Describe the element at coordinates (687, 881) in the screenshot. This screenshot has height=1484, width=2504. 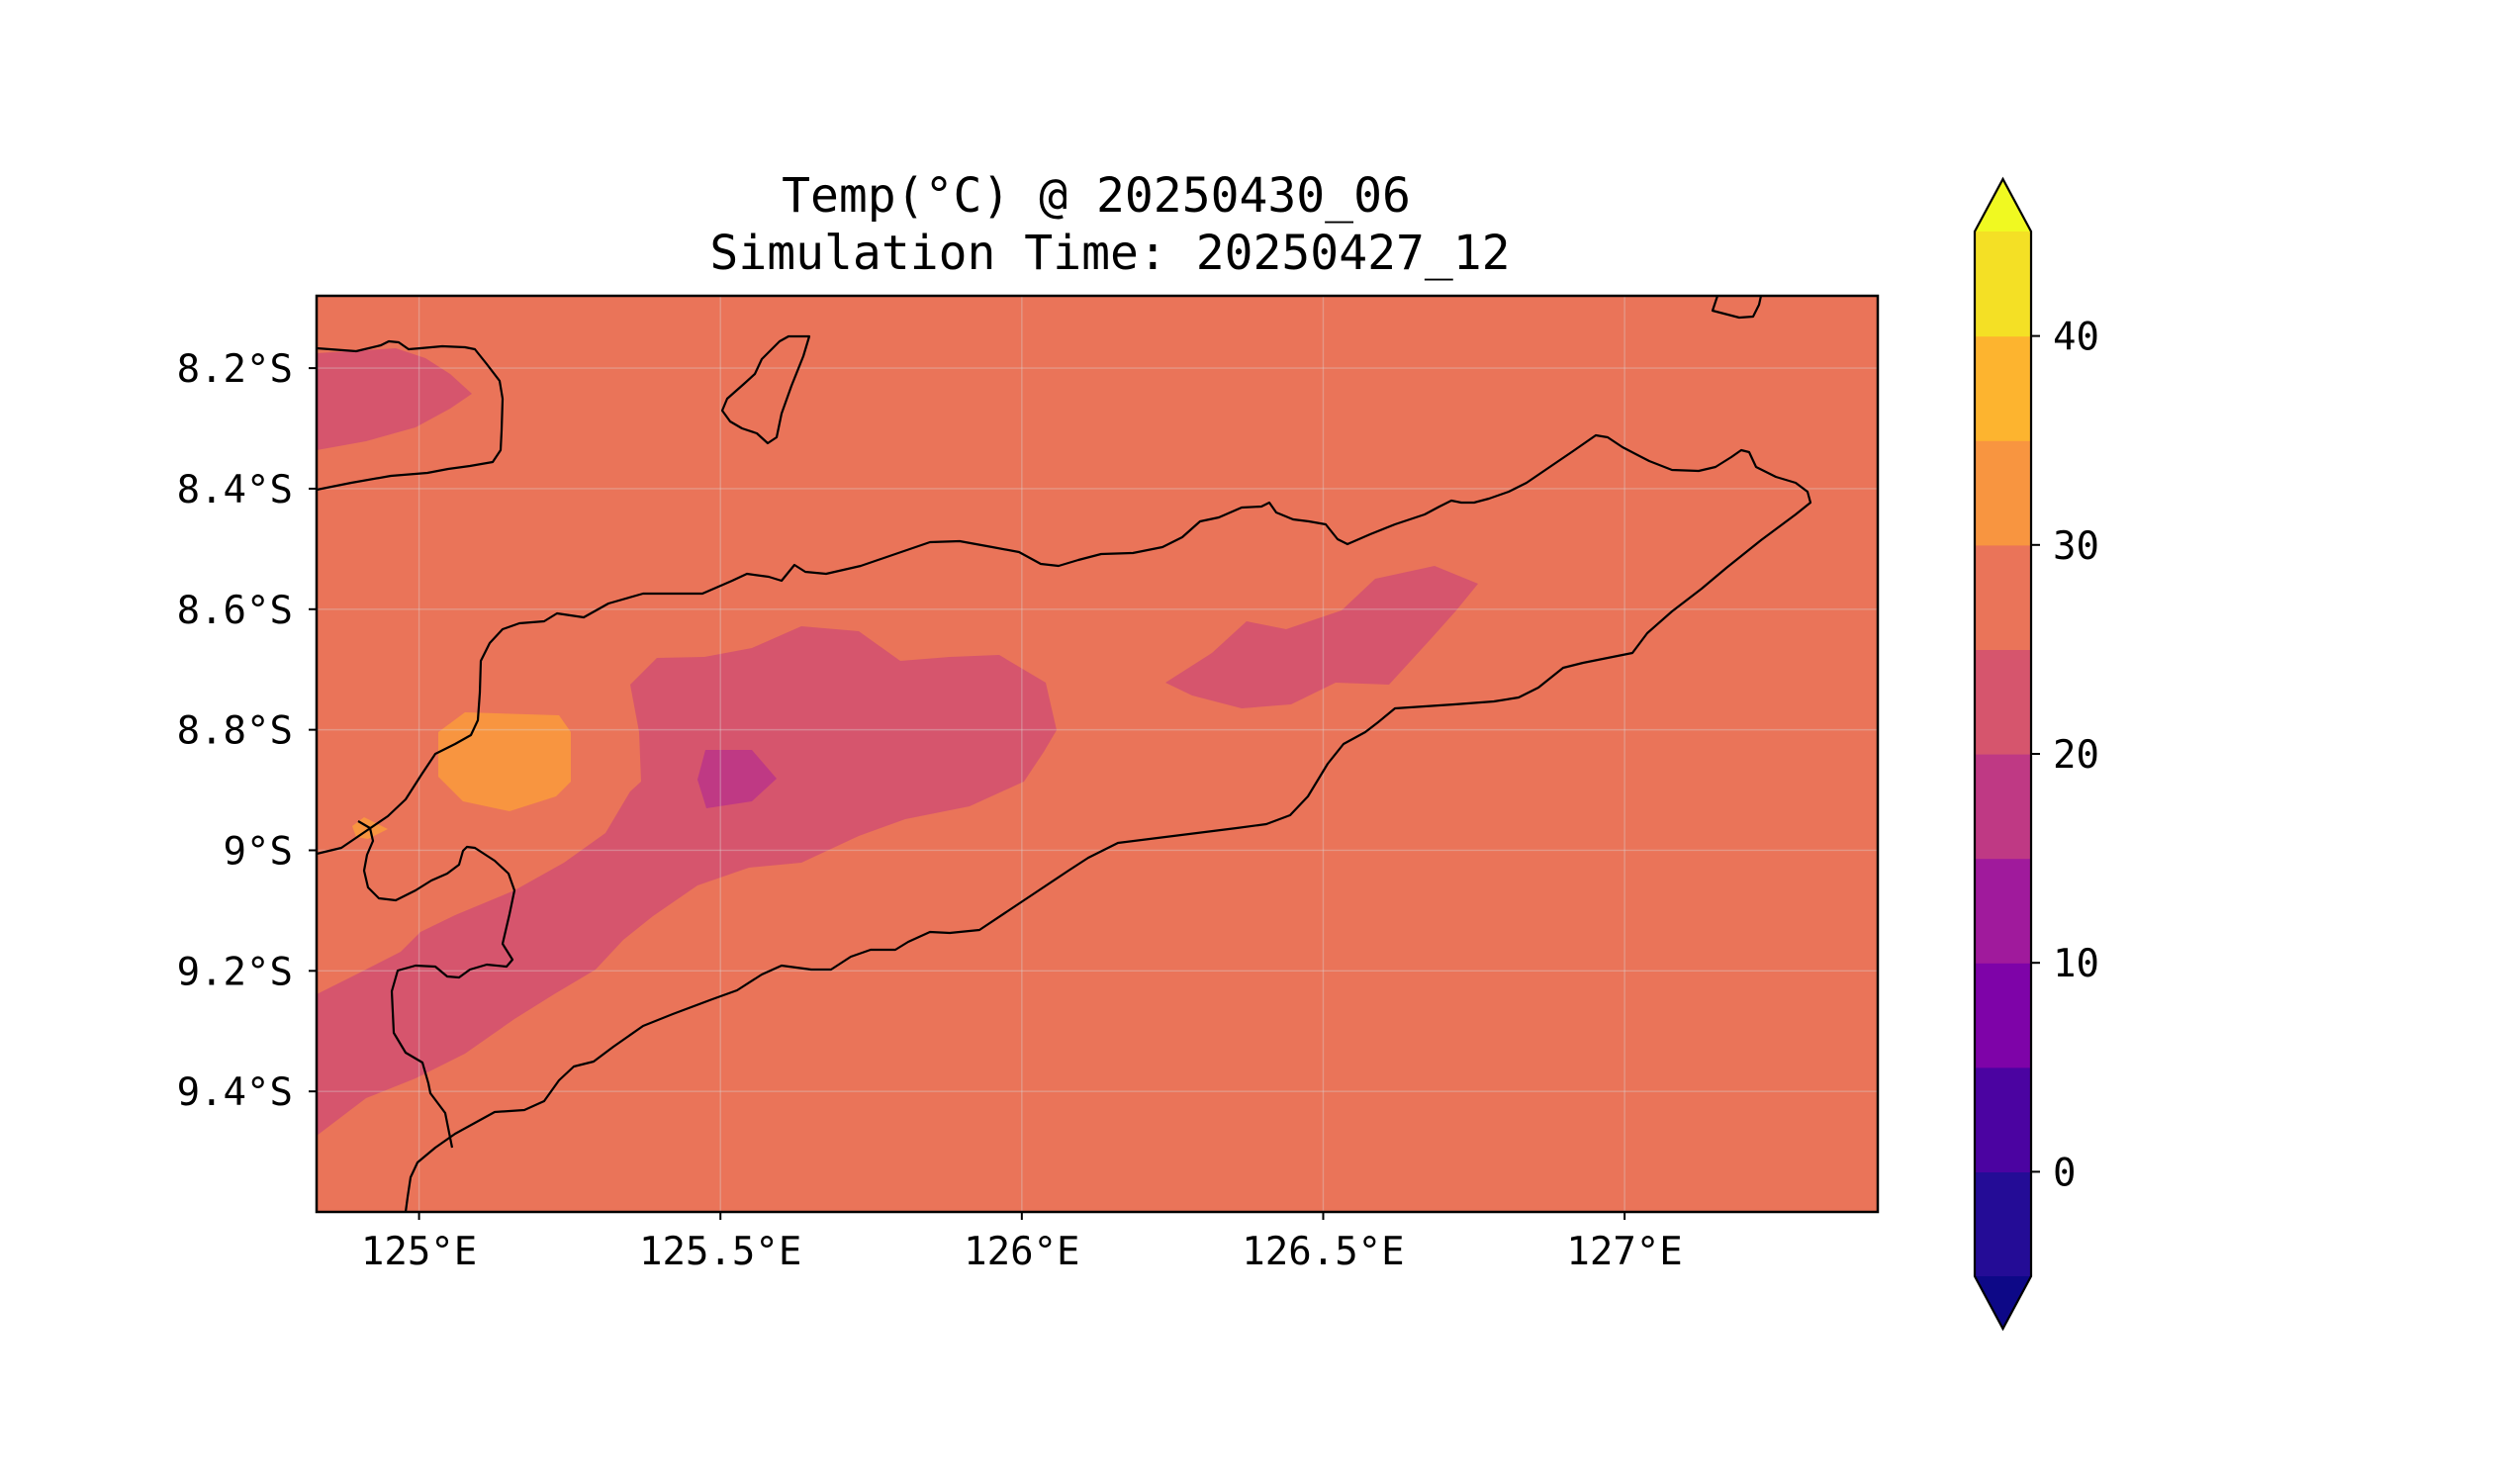
I see `contour-region-central` at that location.